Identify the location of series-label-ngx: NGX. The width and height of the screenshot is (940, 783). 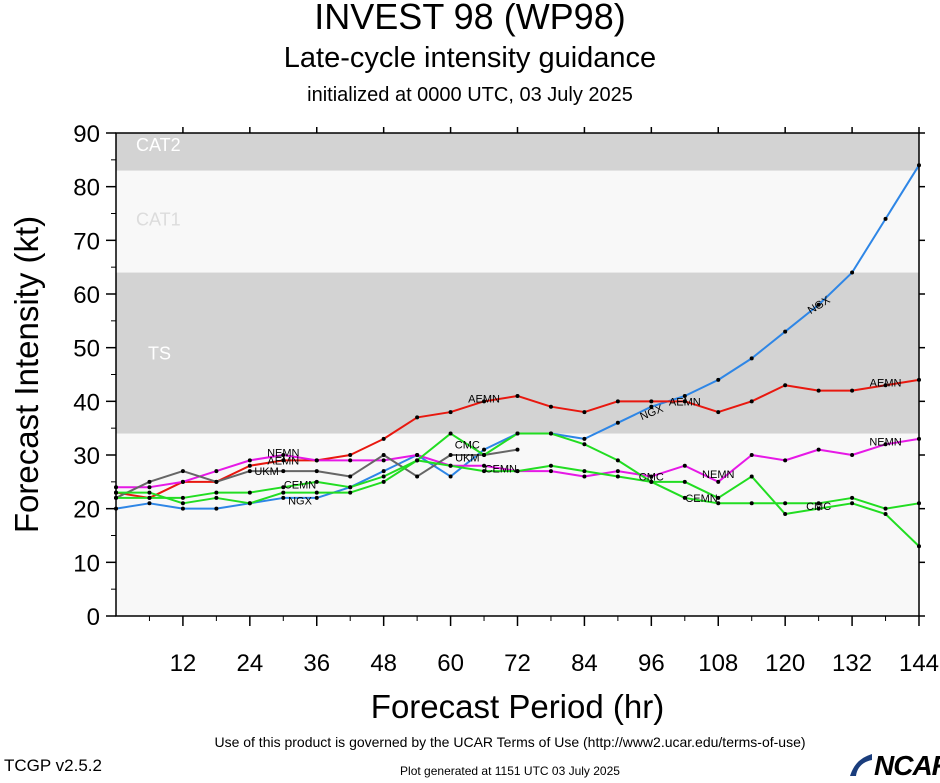
(300, 502).